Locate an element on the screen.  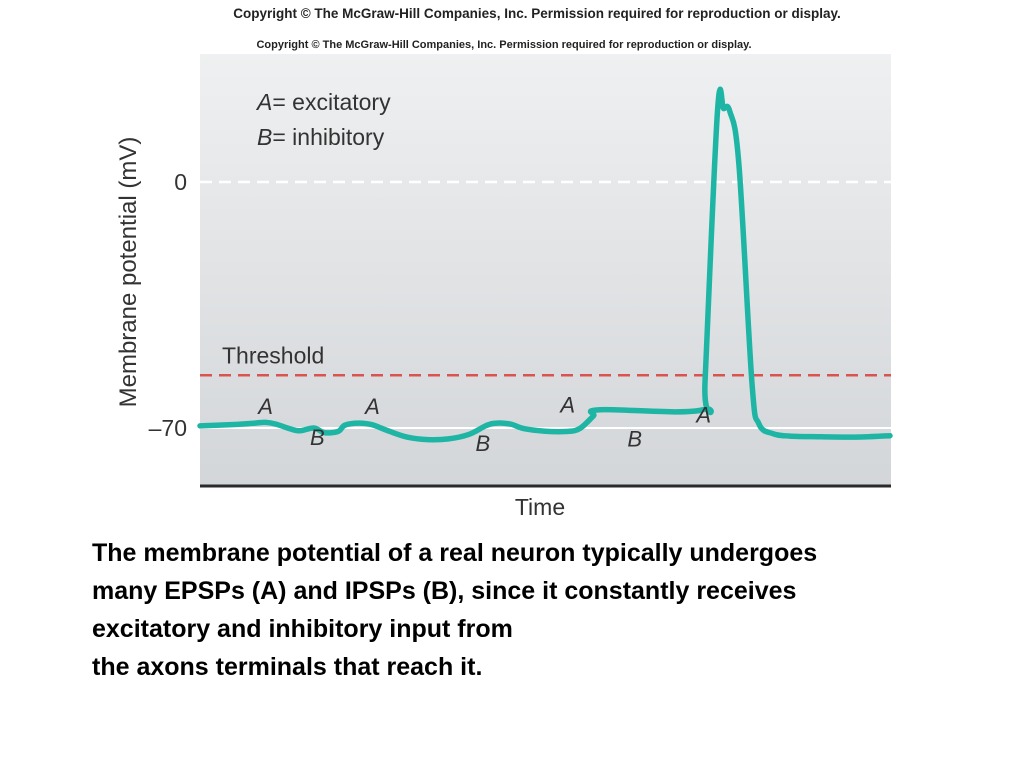
legend-entry: A= excitatory is located at coordinates (323, 102).